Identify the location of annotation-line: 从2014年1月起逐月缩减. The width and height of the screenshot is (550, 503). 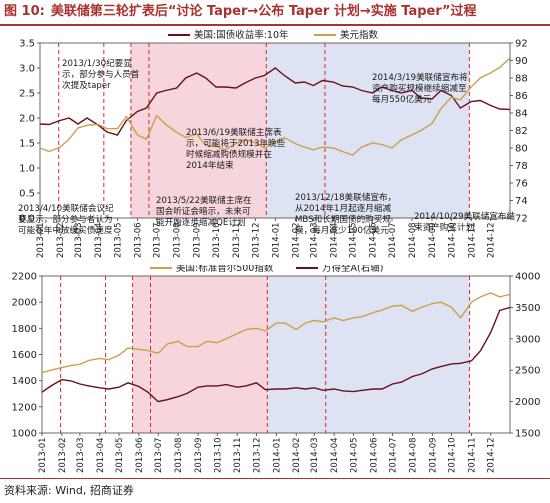
(343, 208).